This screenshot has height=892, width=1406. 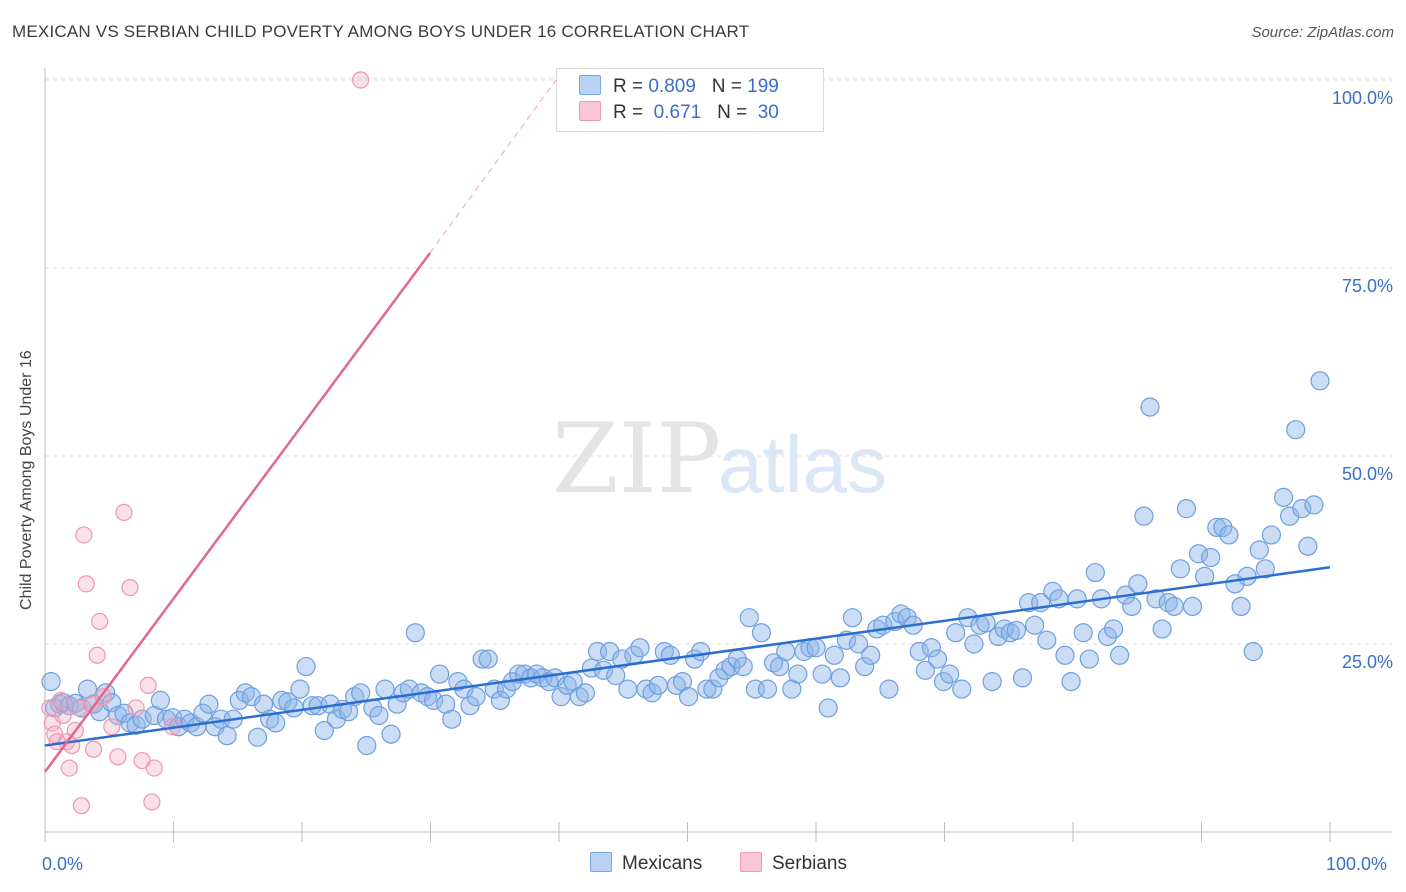 I want to click on source-credit: Source: ZipAtlas.com, so click(x=1322, y=32).